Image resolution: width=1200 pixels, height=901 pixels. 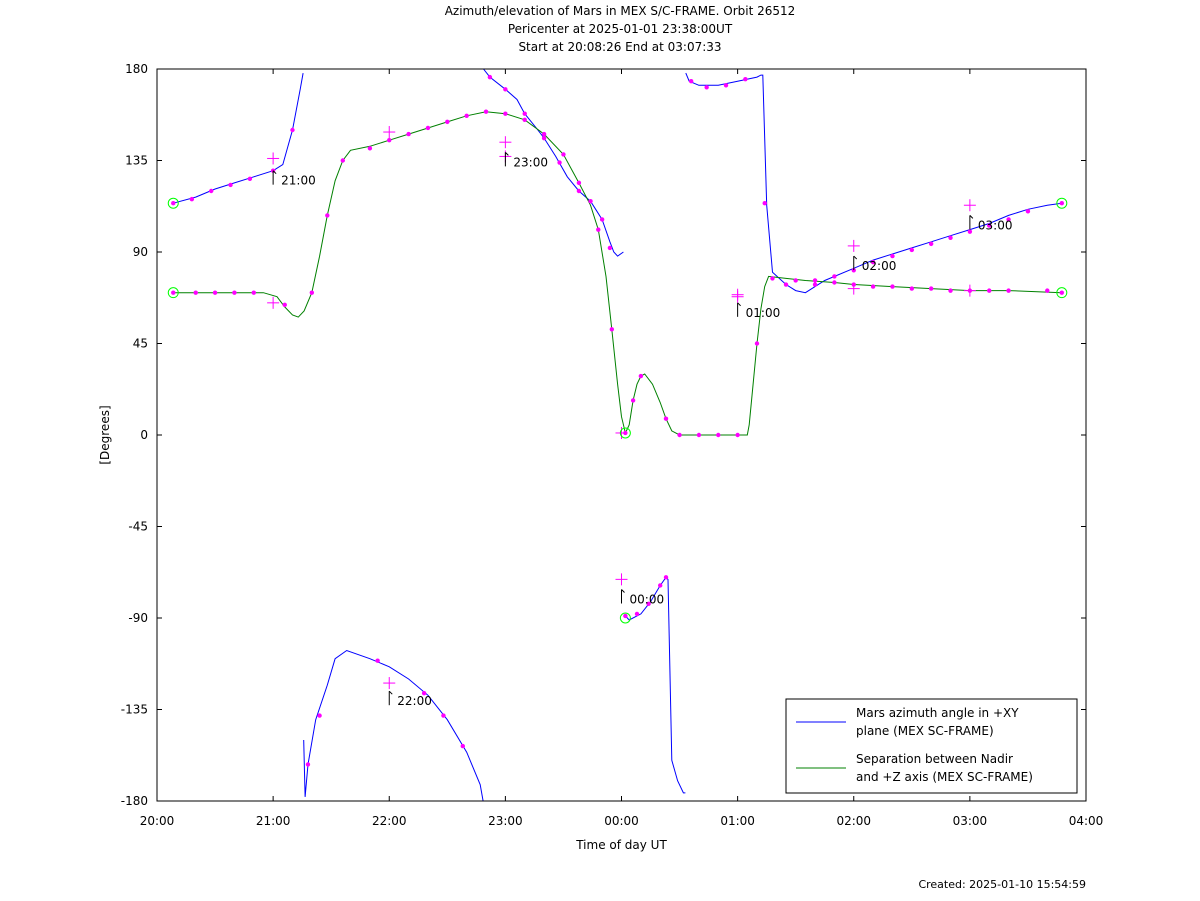 What do you see at coordinates (157, 821) in the screenshot?
I see `x-tick-label: 20:00` at bounding box center [157, 821].